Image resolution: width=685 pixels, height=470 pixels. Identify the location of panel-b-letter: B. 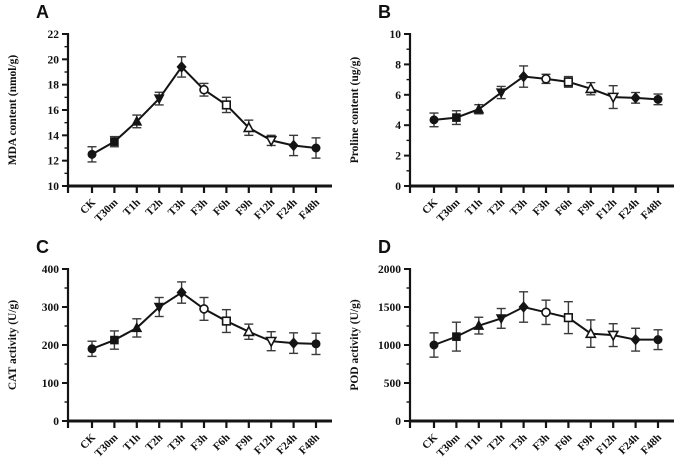
(385, 12).